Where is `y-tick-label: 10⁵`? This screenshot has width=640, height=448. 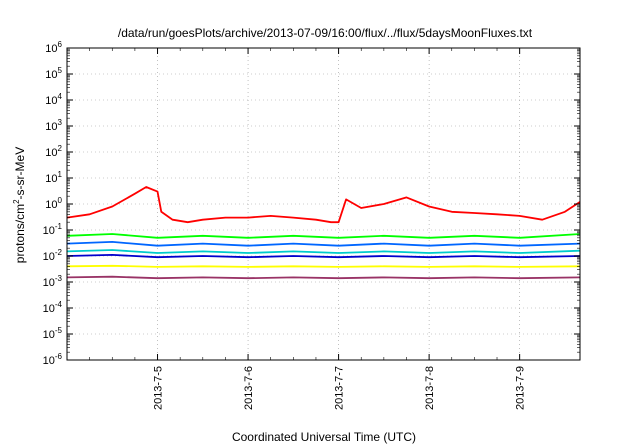 y-tick-label: 10⁵ is located at coordinates (53, 73).